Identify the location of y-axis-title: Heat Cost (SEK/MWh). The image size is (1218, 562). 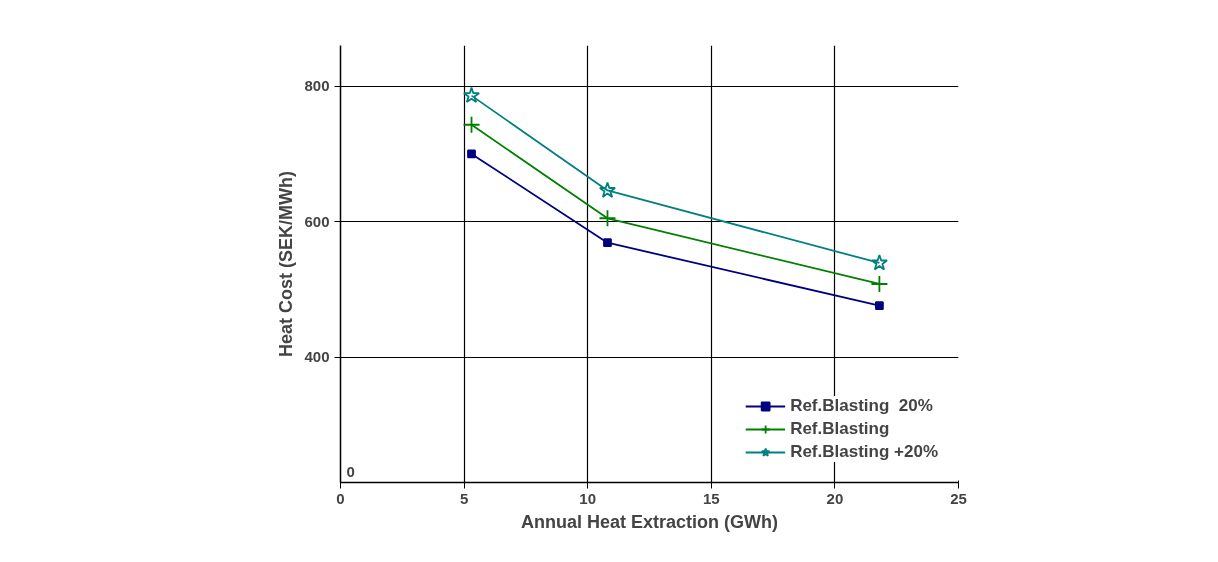
(286, 264).